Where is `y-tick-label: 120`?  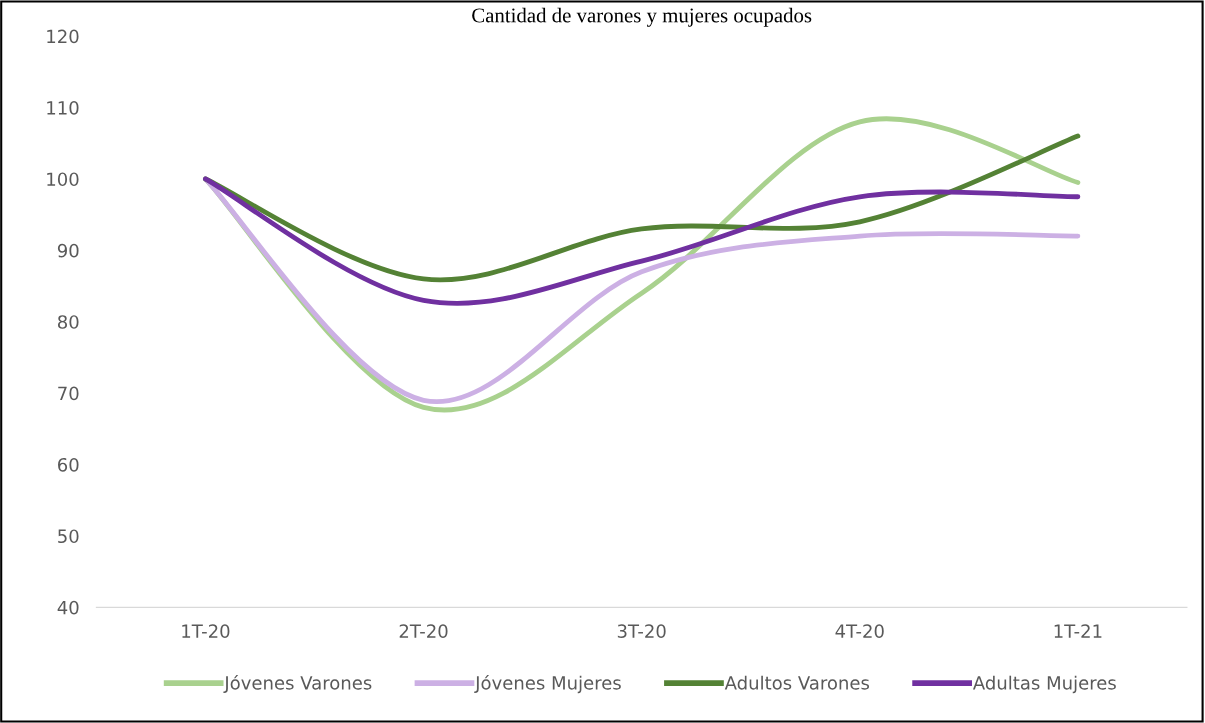 y-tick-label: 120 is located at coordinates (63, 36).